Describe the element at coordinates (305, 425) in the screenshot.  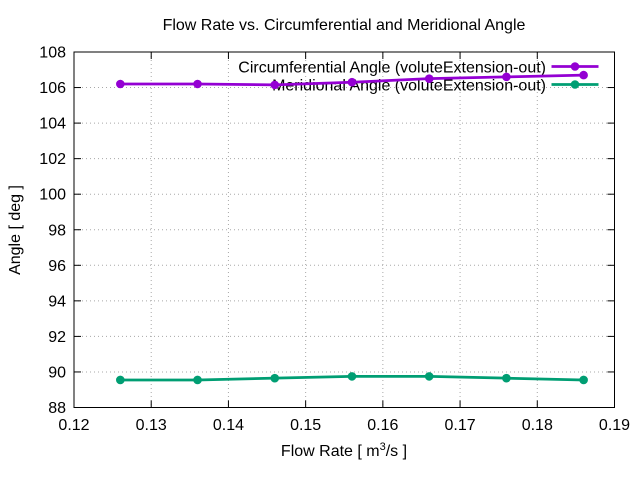
I see `x-tick-label: 0.15` at that location.